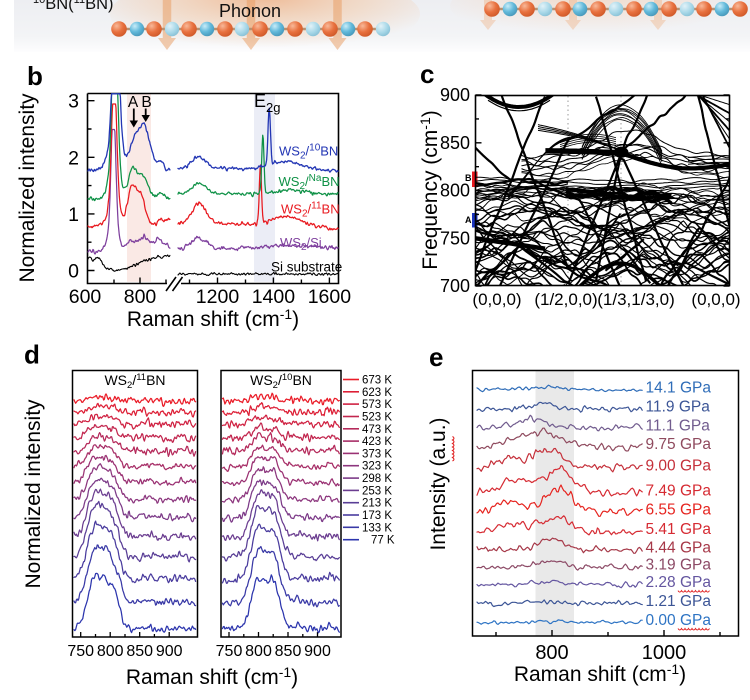  I want to click on svg-text: WS2/Si, so click(301, 244).